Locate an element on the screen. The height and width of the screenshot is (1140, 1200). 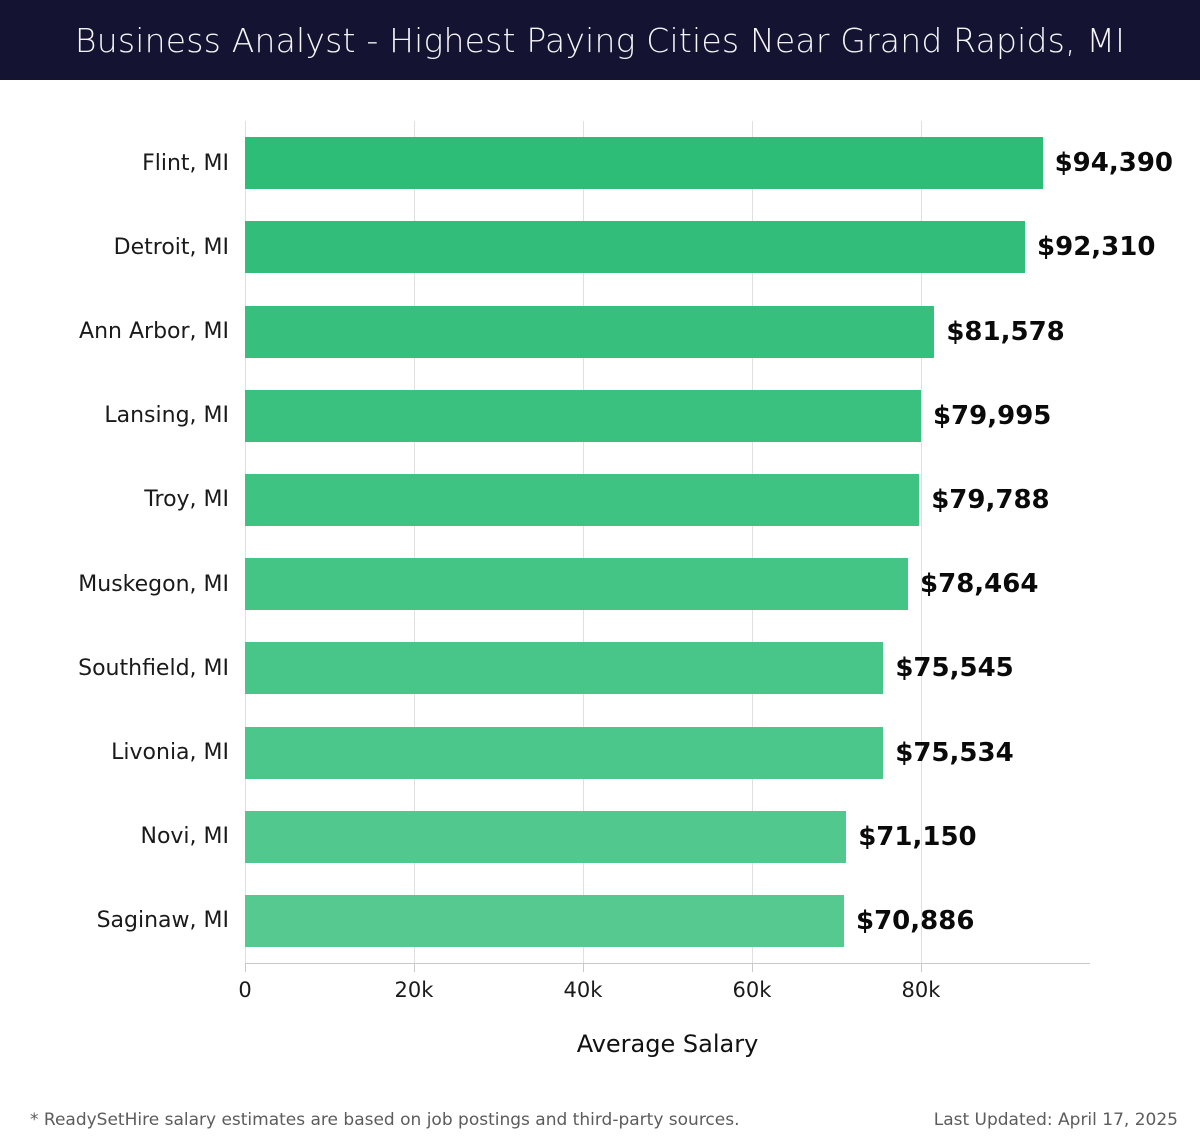
bar-track: $70,886 is located at coordinates (667, 920).